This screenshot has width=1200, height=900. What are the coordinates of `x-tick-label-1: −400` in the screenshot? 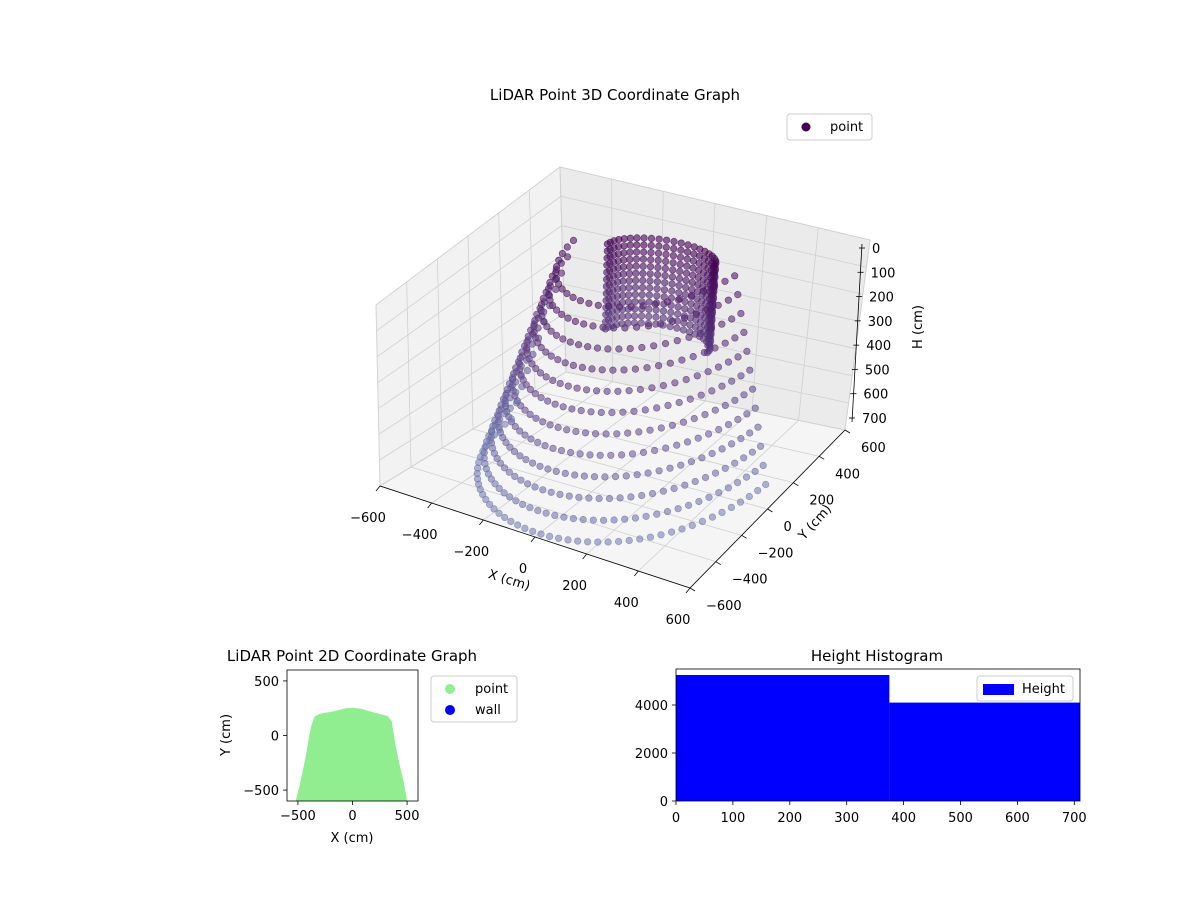 It's located at (420, 535).